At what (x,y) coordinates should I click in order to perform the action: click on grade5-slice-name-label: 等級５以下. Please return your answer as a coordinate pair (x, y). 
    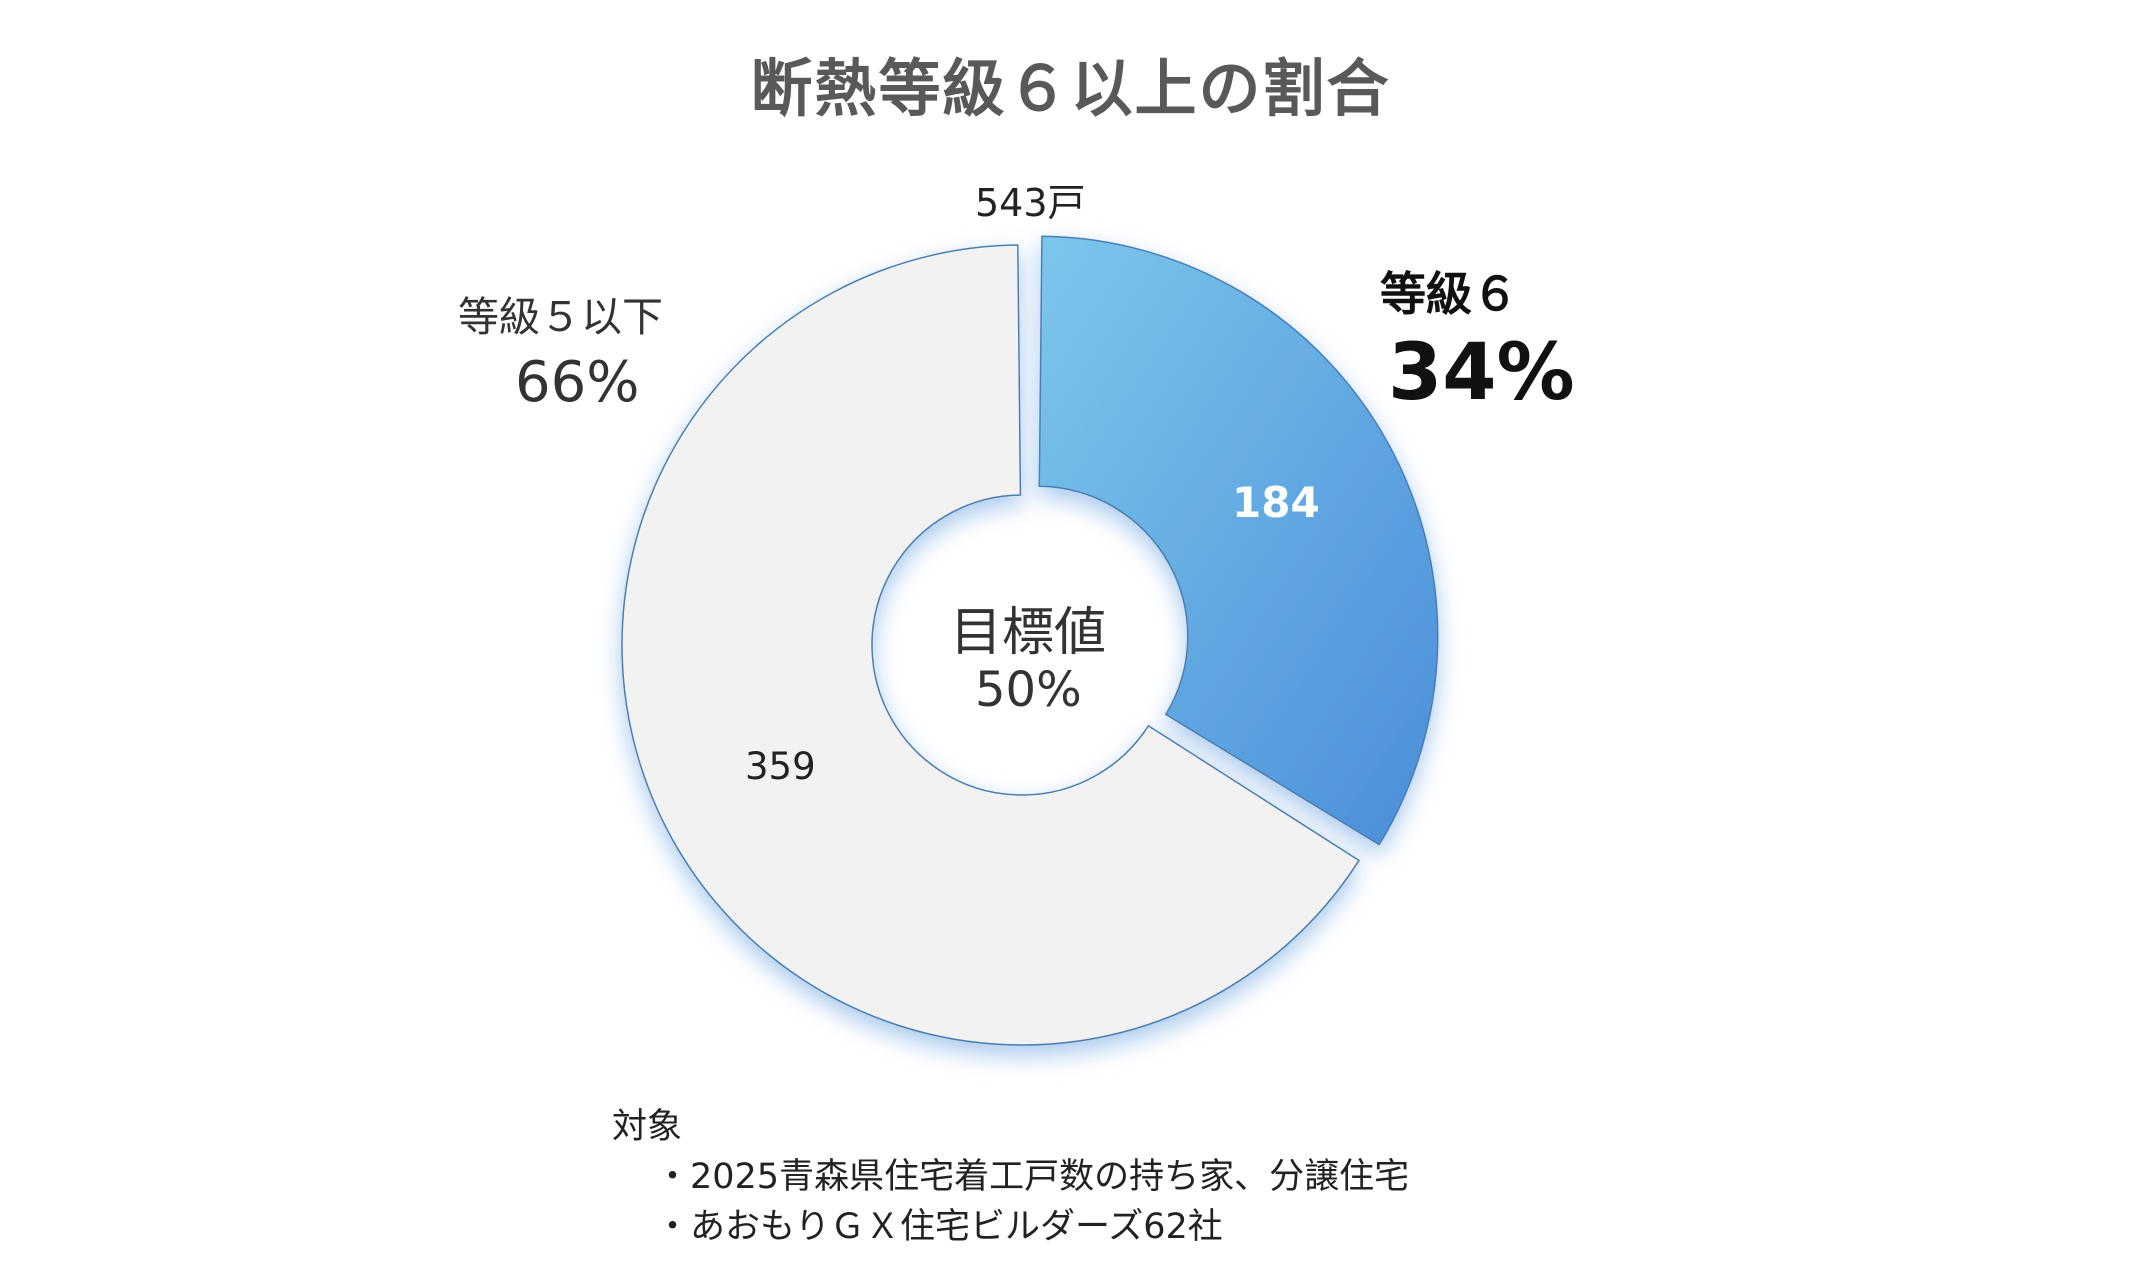
    Looking at the image, I should click on (560, 317).